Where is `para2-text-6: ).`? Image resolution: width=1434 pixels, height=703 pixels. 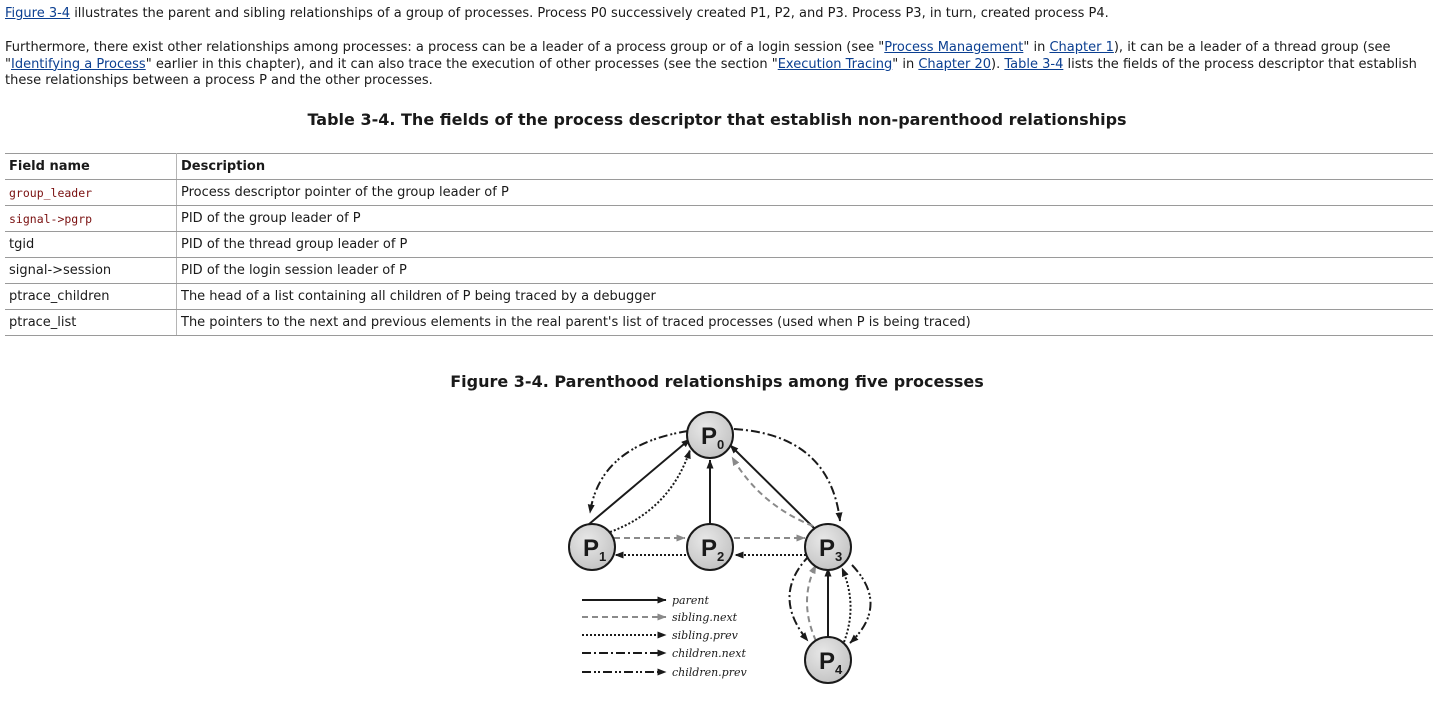 para2-text-6: ). is located at coordinates (998, 64).